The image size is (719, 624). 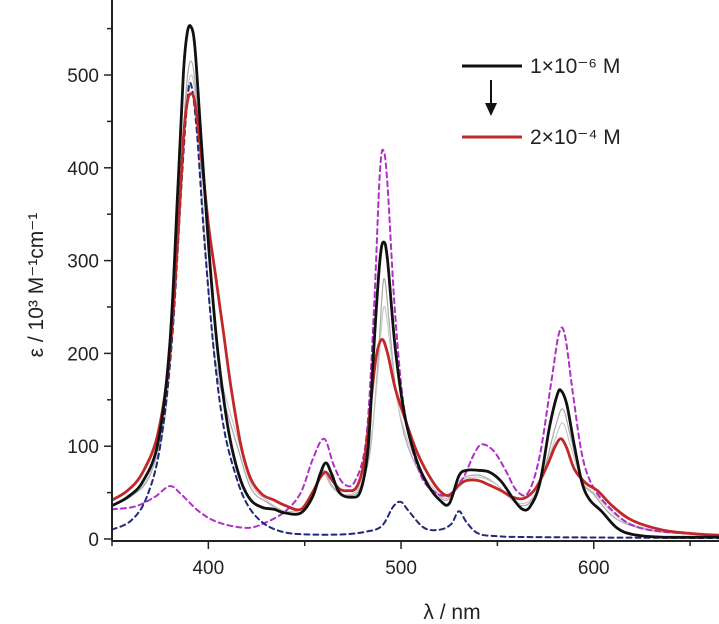 What do you see at coordinates (541, 102) in the screenshot?
I see `legend: 1×10⁻⁶ M 2×10⁻⁴ M` at bounding box center [541, 102].